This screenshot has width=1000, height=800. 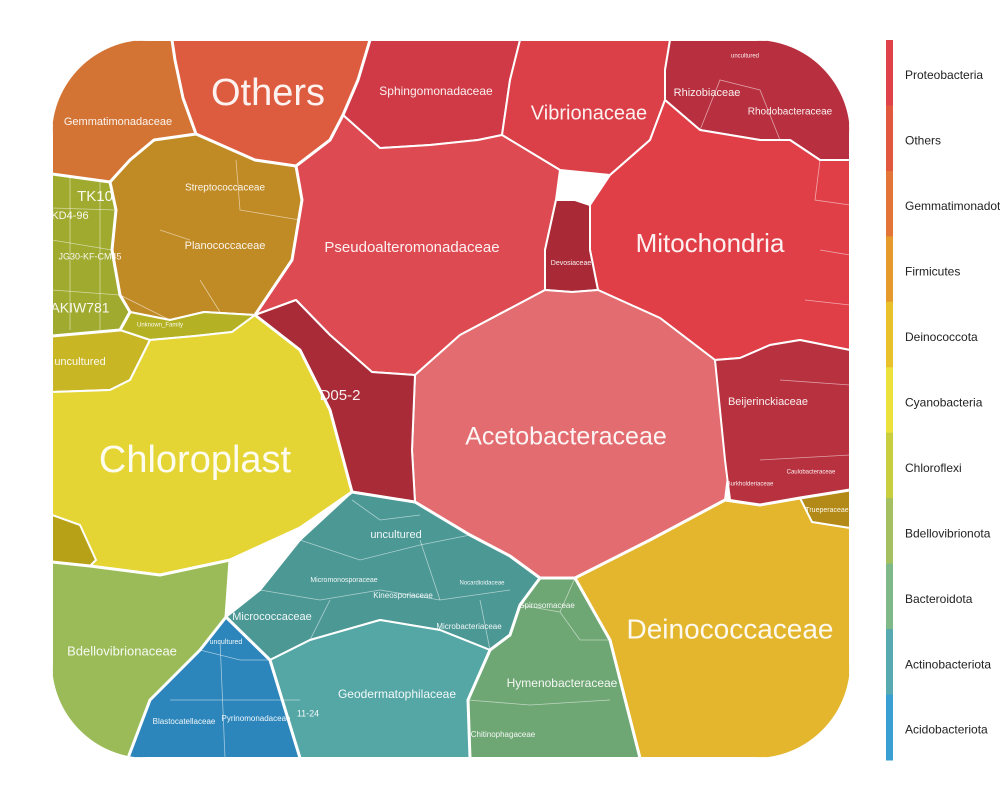 I want to click on cell-label-deinococcaceae: Deinococcaceae, so click(x=729, y=628).